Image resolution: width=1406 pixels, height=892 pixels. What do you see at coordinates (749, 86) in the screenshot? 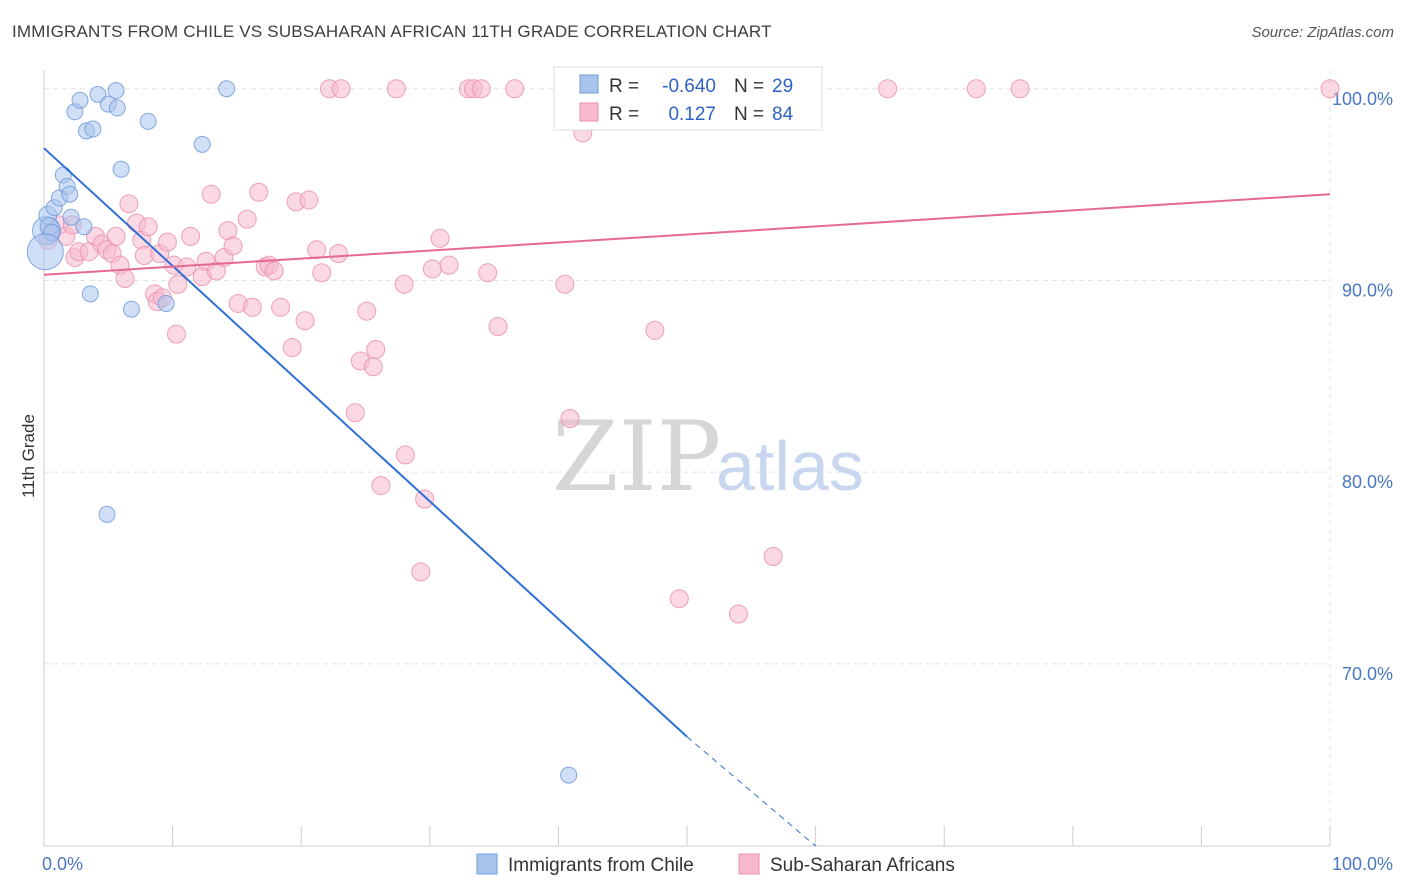
I see `stats-n-label-chile: N =` at bounding box center [749, 86].